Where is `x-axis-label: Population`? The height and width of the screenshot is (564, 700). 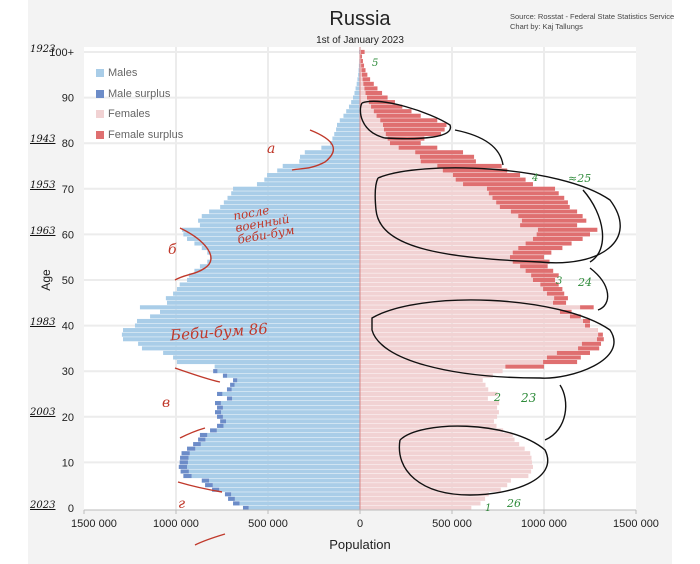
x-axis-label: Population is located at coordinates (359, 544).